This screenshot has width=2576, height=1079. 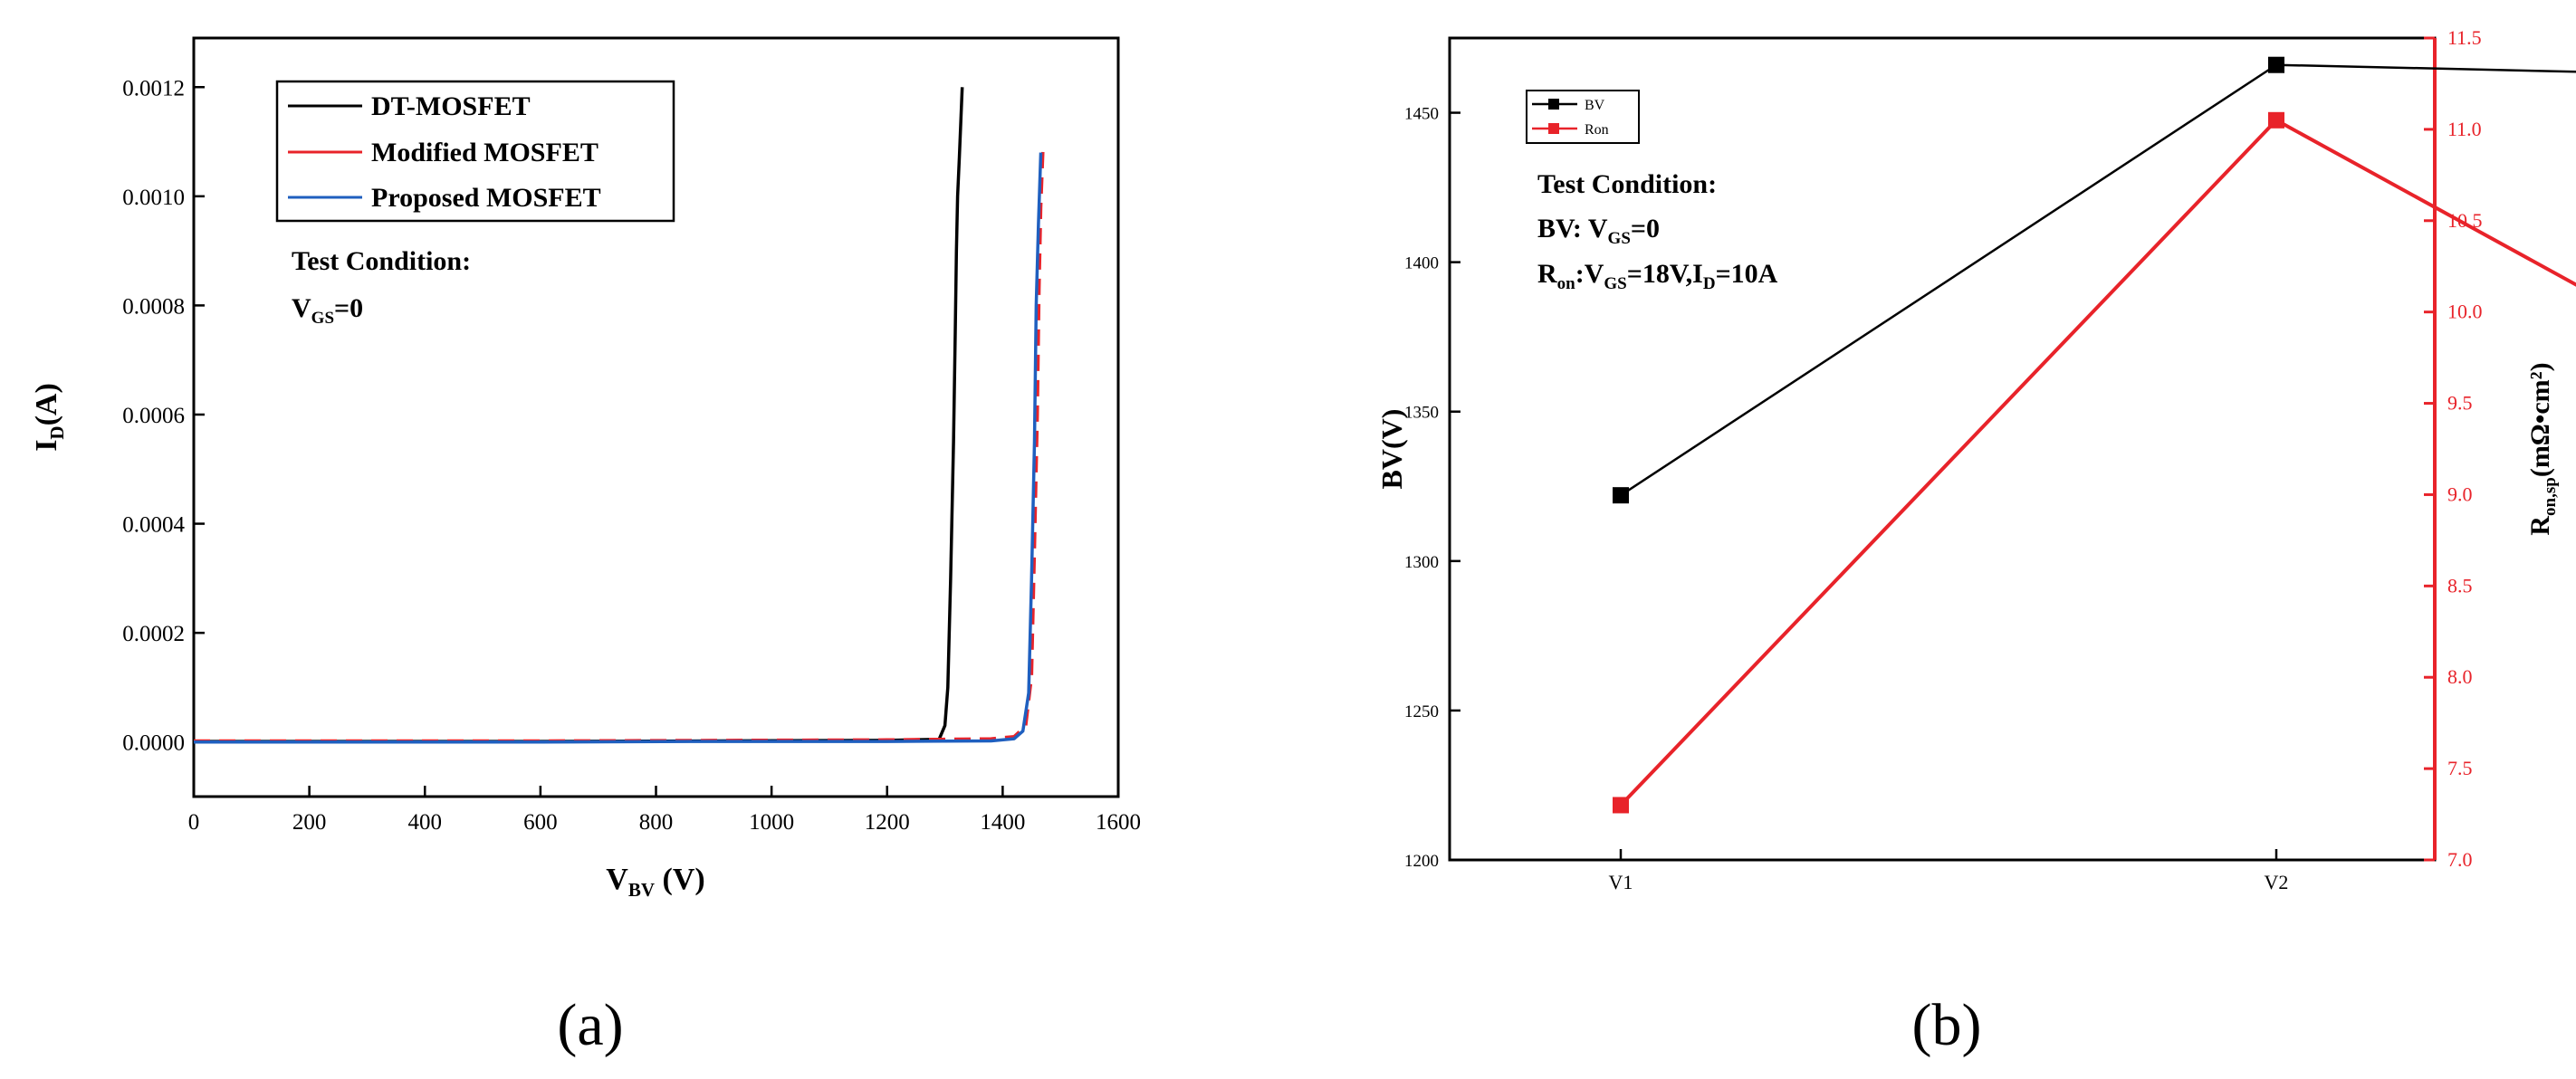 What do you see at coordinates (1002, 822) in the screenshot?
I see `x-tick-label-1400: 1400` at bounding box center [1002, 822].